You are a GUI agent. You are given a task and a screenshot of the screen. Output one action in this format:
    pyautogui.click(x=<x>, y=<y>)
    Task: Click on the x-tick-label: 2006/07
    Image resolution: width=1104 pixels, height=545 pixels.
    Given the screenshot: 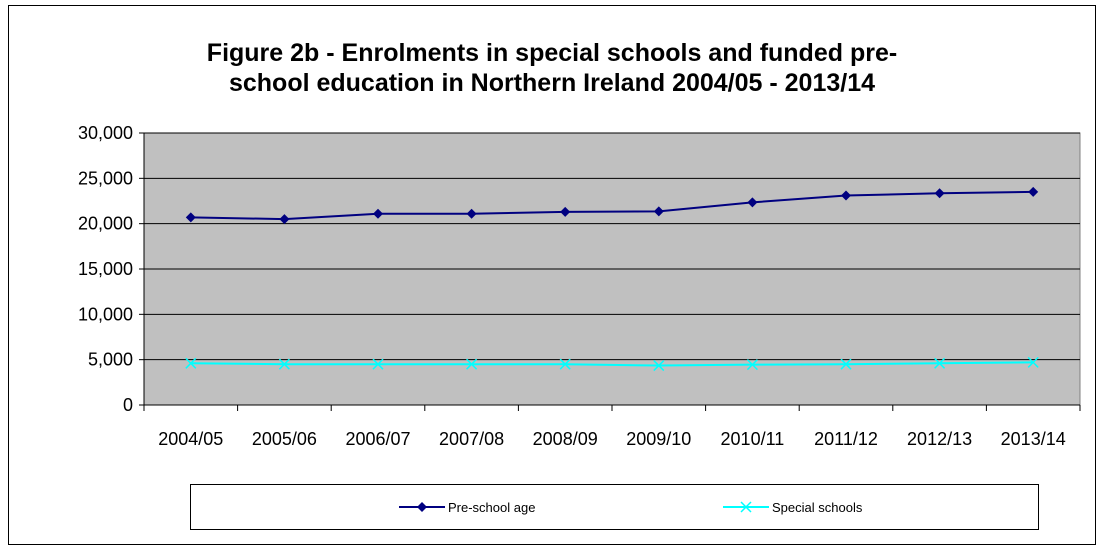 What is the action you would take?
    pyautogui.click(x=377, y=439)
    